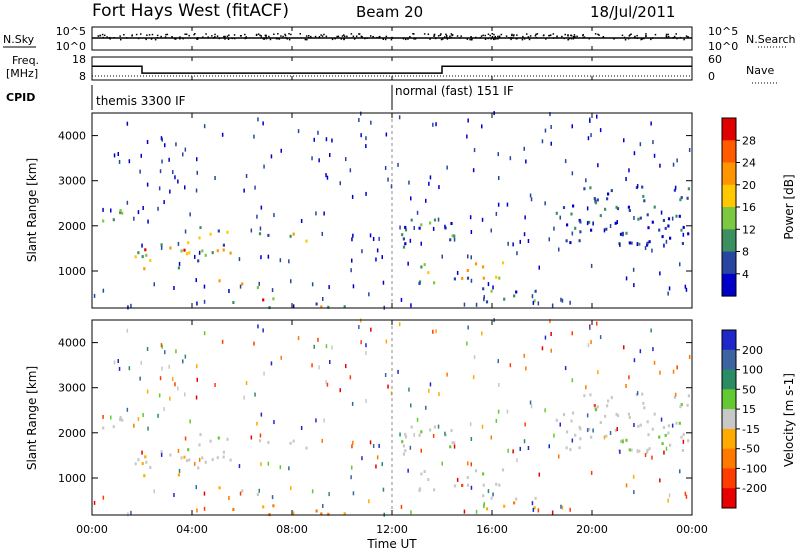  I want to click on colorbar-swatch, so click(729, 478).